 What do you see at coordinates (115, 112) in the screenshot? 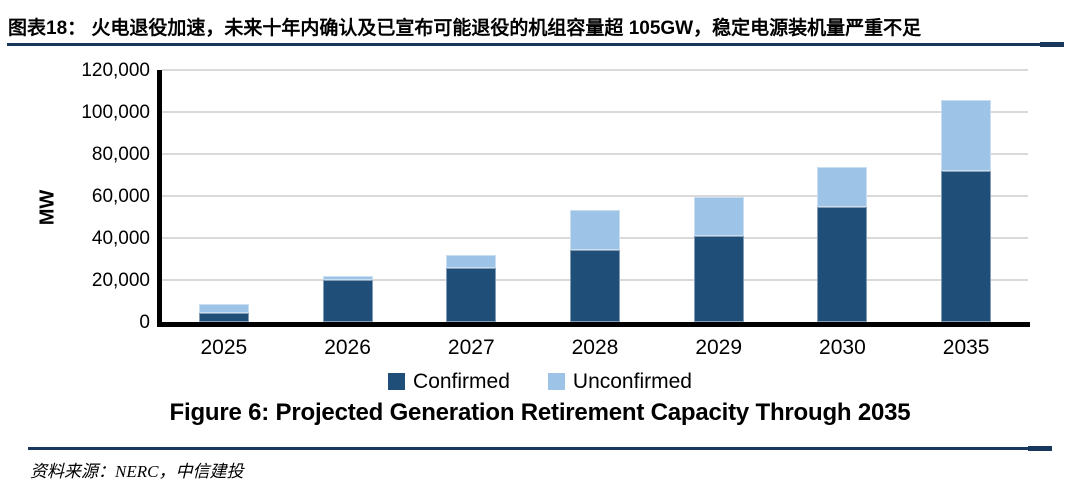
I see `y-tick-label: 100,000` at bounding box center [115, 112].